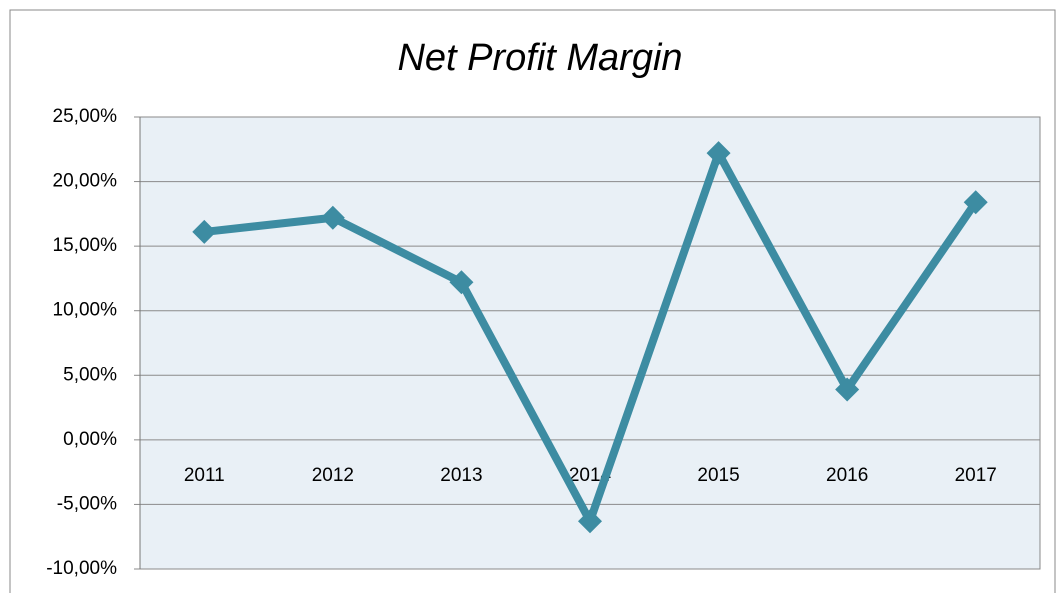 This screenshot has width=1063, height=593. Describe the element at coordinates (847, 475) in the screenshot. I see `x-tick-label: 2016` at that location.